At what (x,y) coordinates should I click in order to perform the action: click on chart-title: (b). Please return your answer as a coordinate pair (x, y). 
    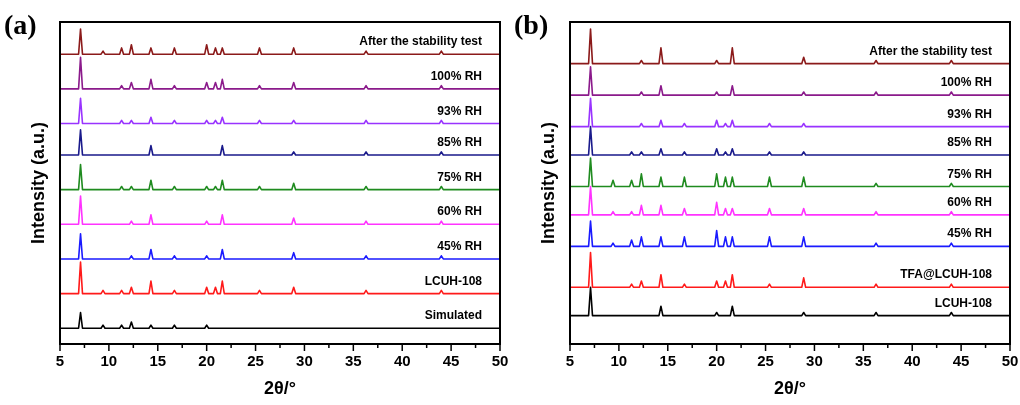
    Looking at the image, I should click on (531, 24).